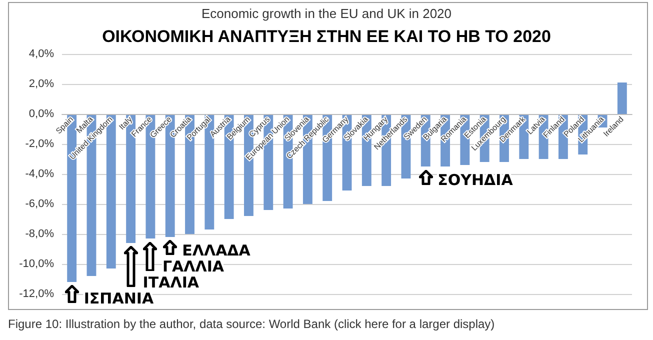 The width and height of the screenshot is (653, 340). Describe the element at coordinates (193, 267) in the screenshot. I see `annotation: ΓΑΛΛΙΑ` at that location.